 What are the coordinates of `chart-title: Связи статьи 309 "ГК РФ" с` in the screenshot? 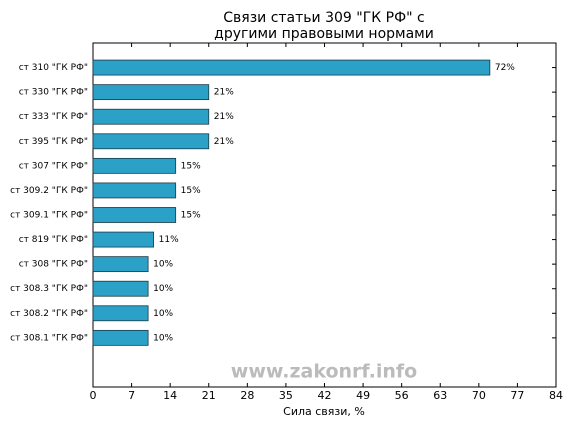 It's located at (323, 18).